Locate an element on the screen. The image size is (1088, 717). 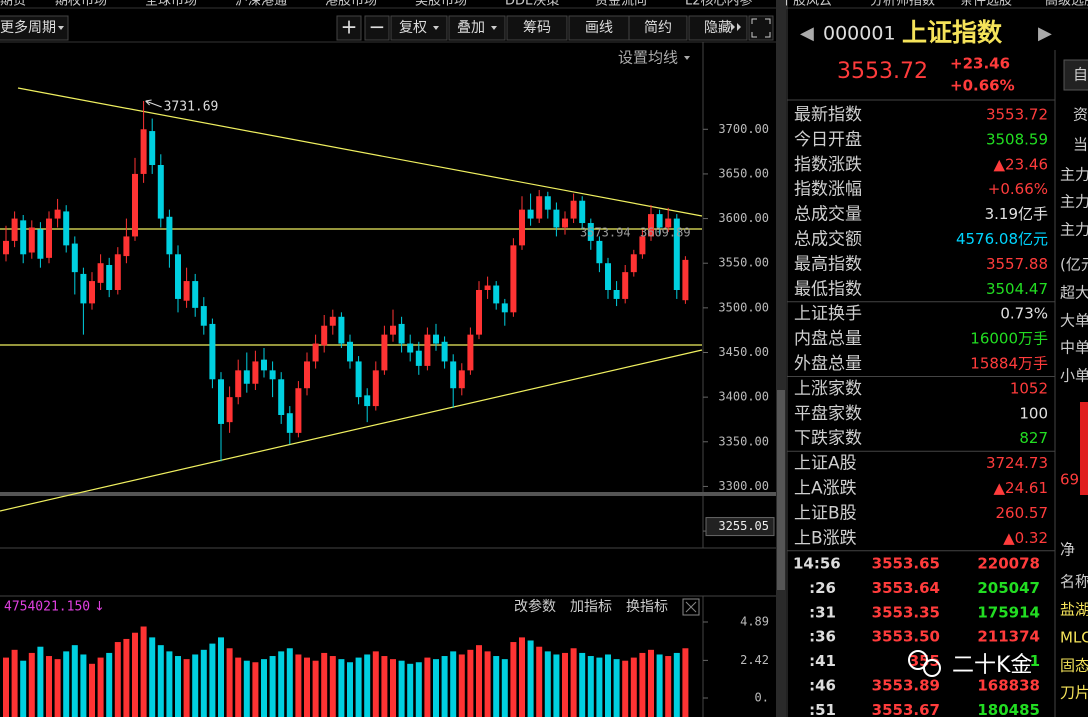
stat-label: 上证B股 is located at coordinates (825, 513).